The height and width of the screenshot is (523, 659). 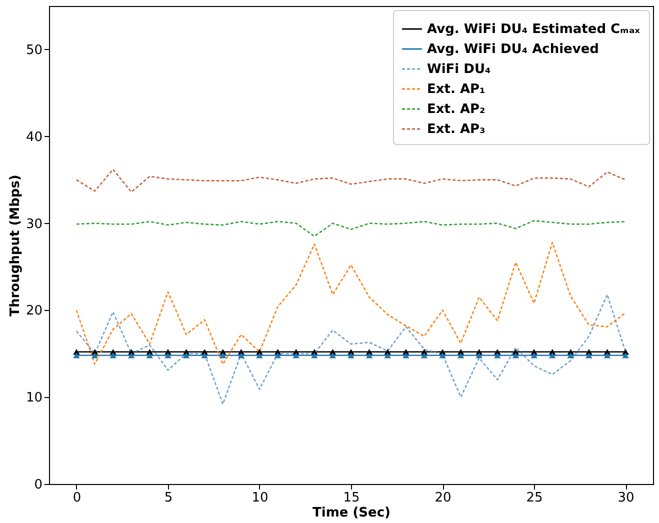 What do you see at coordinates (77, 498) in the screenshot?
I see `x-tick-label: 0` at bounding box center [77, 498].